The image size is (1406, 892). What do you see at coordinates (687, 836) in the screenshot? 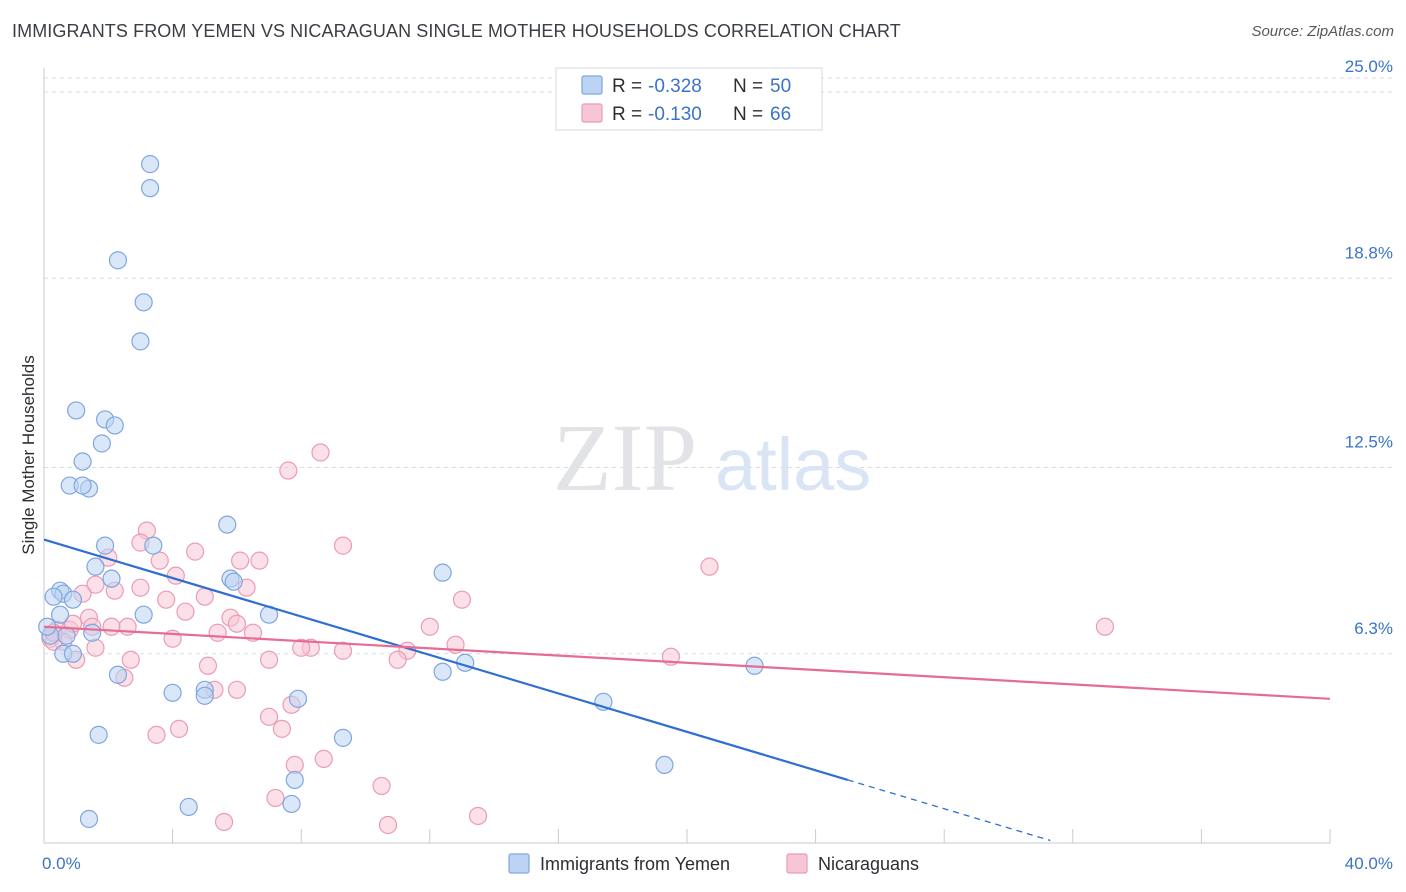
I see `x-axis-ticks` at bounding box center [687, 836].